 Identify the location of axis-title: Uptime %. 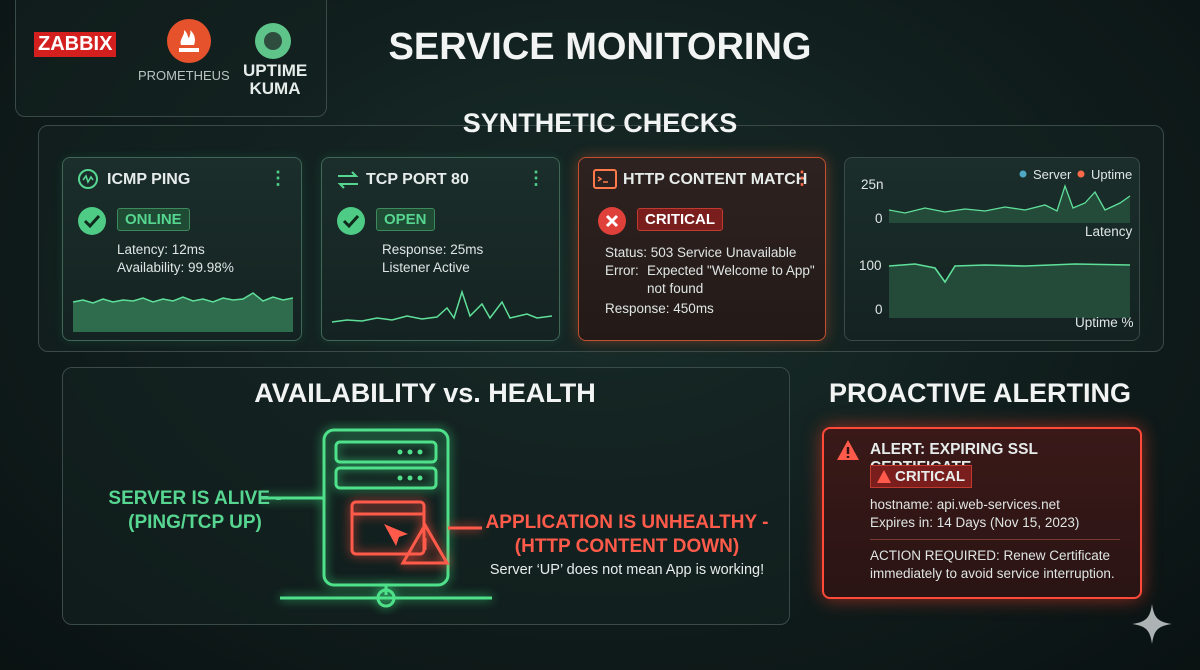
(1104, 322).